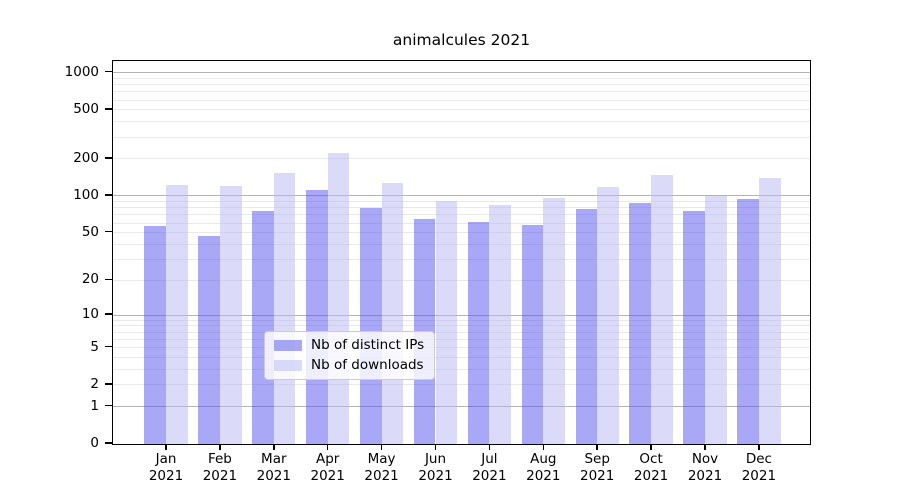  What do you see at coordinates (94, 443) in the screenshot?
I see `y-tick-label: 0` at bounding box center [94, 443].